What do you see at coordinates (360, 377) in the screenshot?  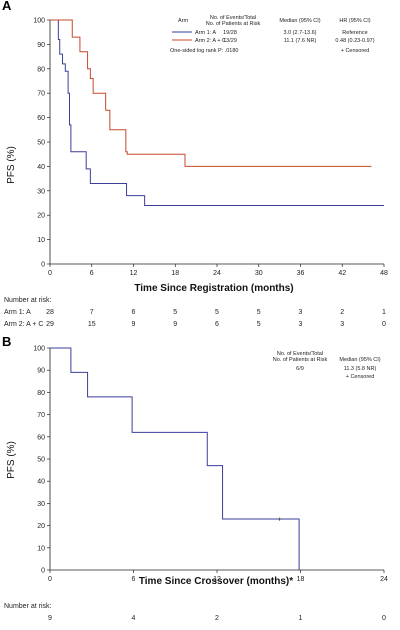 I see `legend-b-censored: + Censored` at bounding box center [360, 377].